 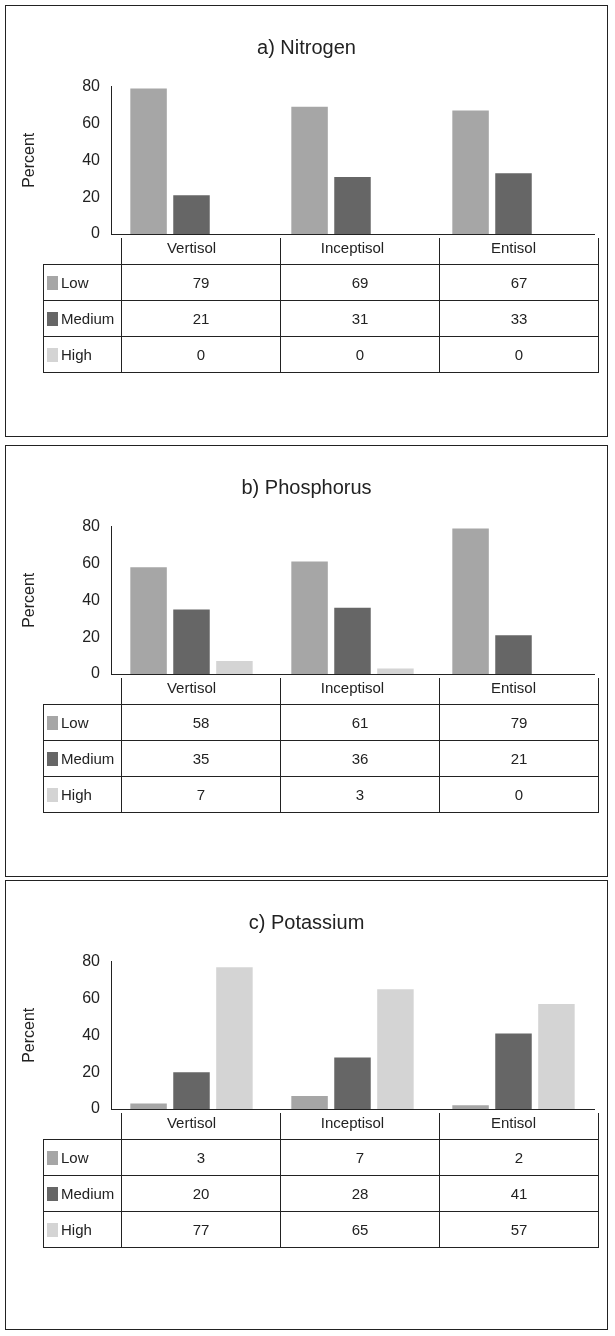 I want to click on data-label: 69, so click(x=360, y=282).